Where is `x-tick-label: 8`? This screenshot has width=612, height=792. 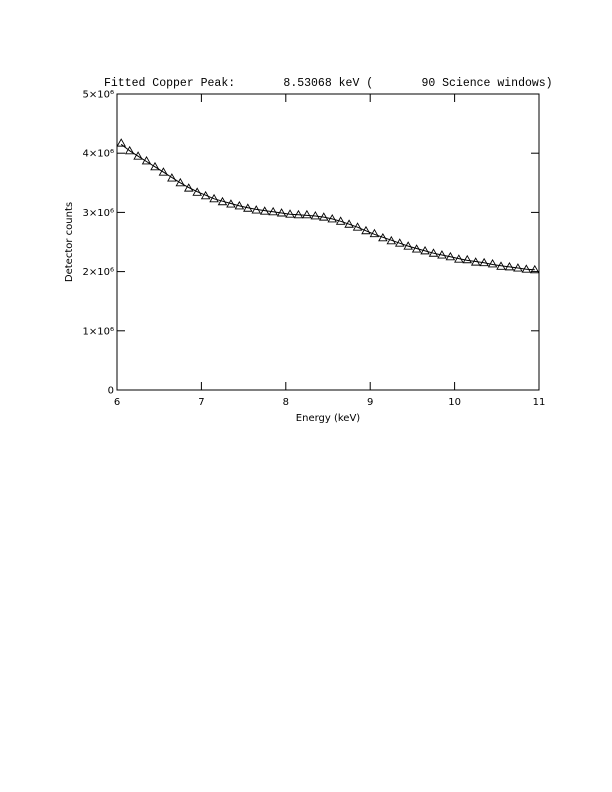
x-tick-label: 8 is located at coordinates (286, 402).